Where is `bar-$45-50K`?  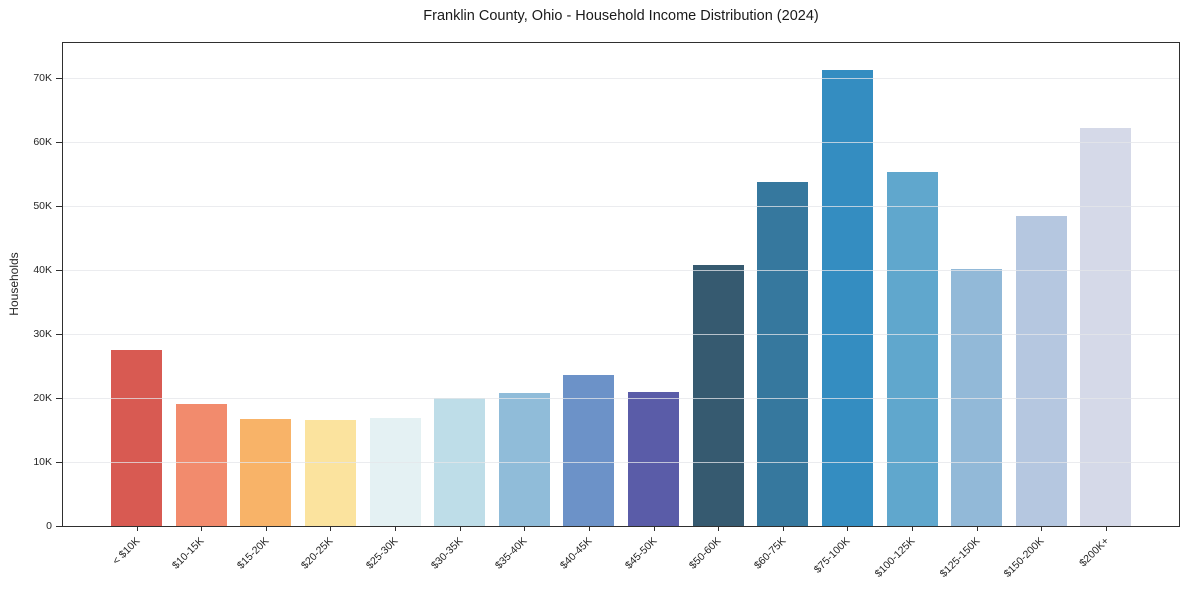
bar-$45-50K is located at coordinates (654, 459).